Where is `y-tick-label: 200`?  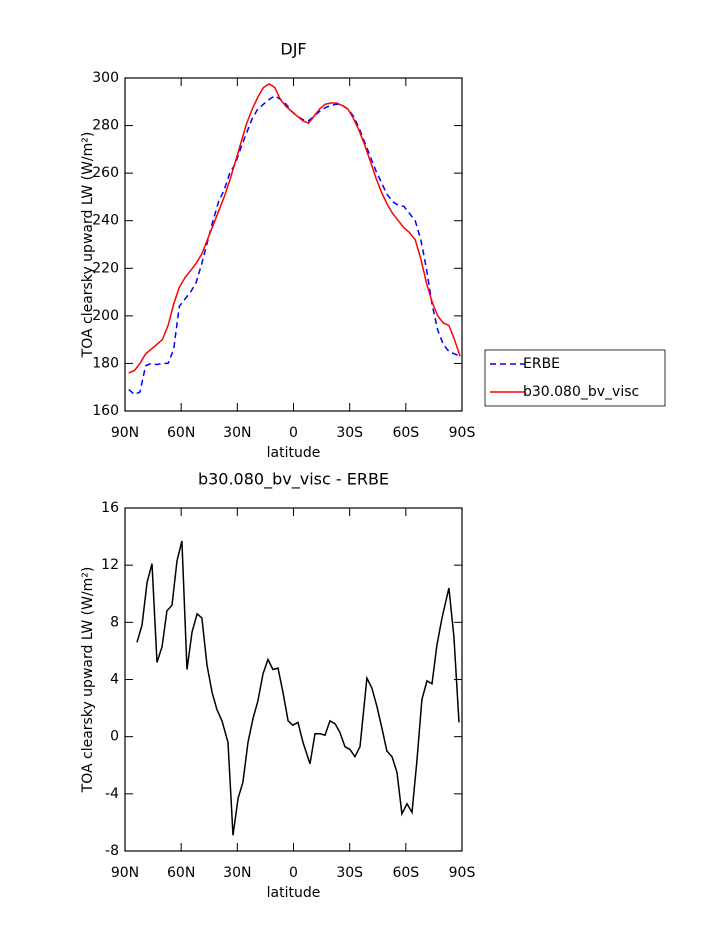 y-tick-label: 200 is located at coordinates (105, 316).